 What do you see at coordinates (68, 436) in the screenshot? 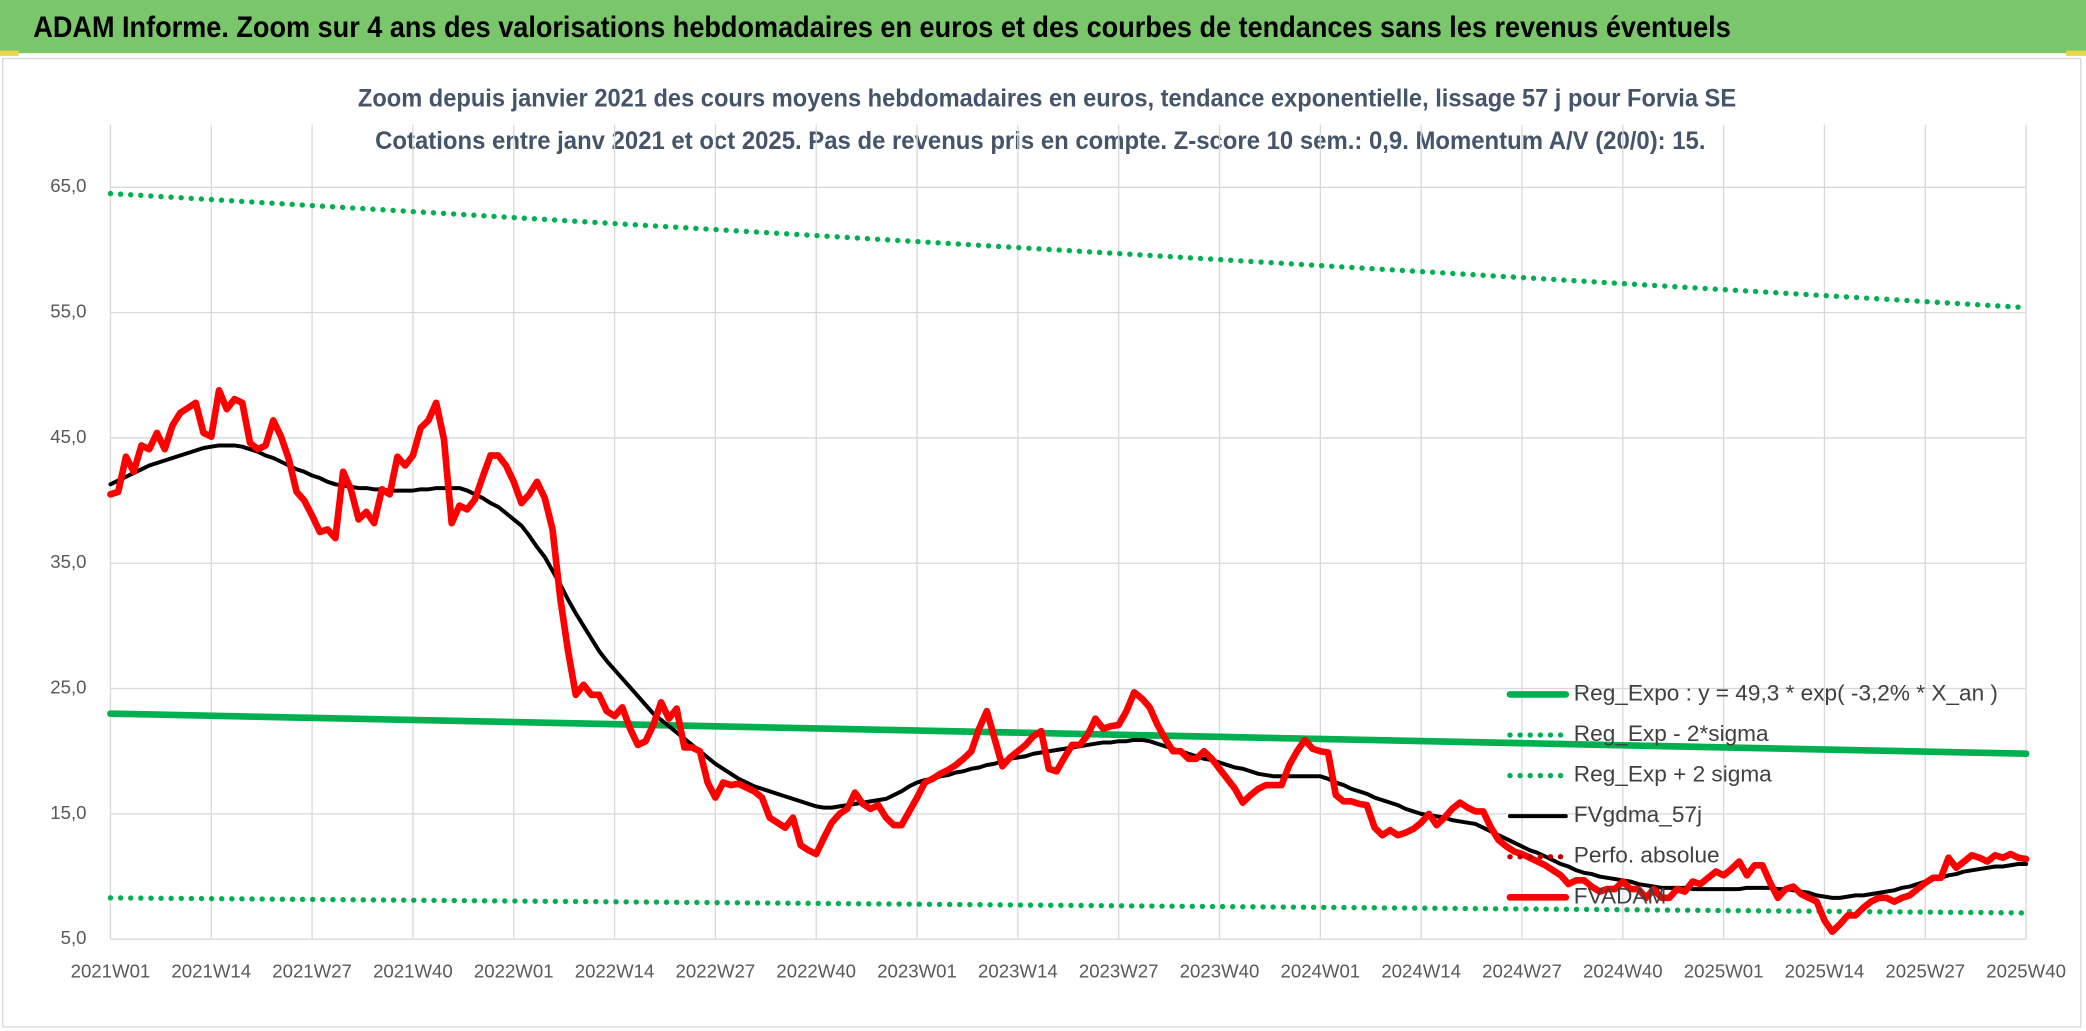
I see `y-tick-label: 45,0` at bounding box center [68, 436].